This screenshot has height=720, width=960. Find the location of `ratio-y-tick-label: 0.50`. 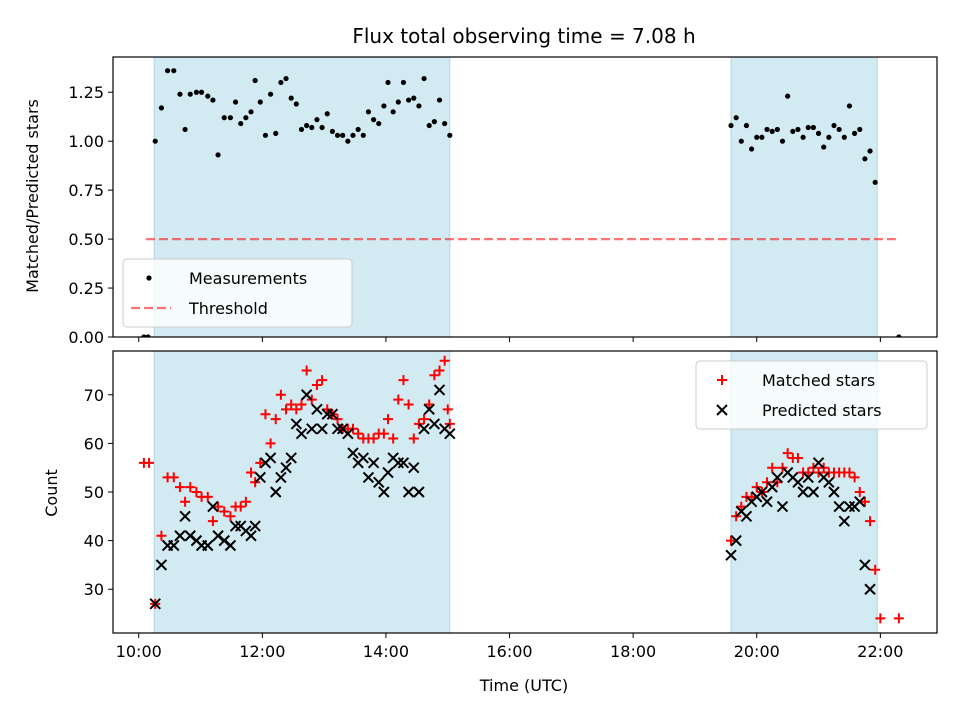

ratio-y-tick-label: 0.50 is located at coordinates (86, 239).